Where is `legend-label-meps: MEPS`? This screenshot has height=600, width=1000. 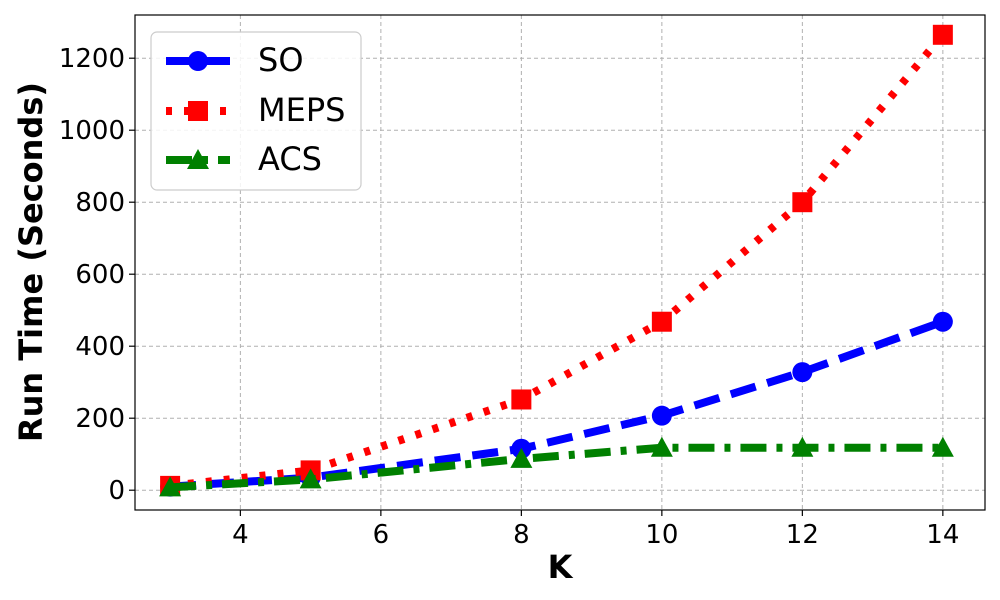 legend-label-meps: MEPS is located at coordinates (301, 110).